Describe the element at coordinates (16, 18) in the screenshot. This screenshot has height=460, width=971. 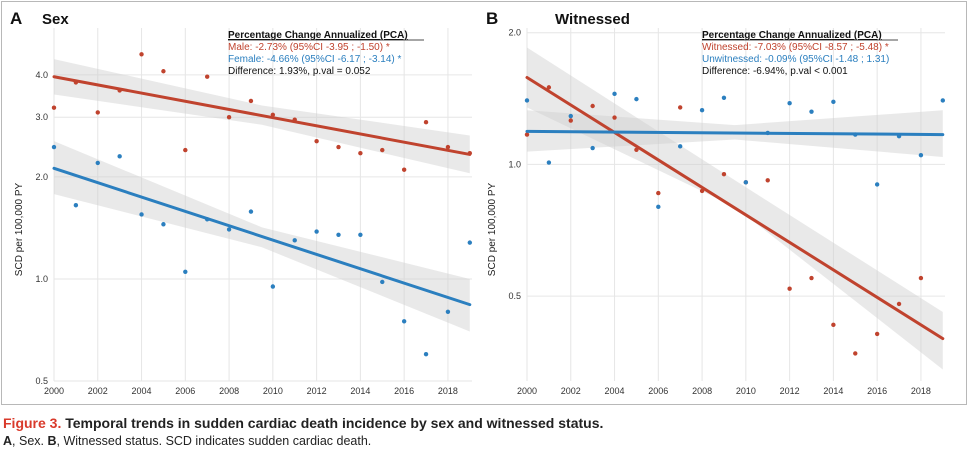
I see `panel-a-letter: A` at that location.